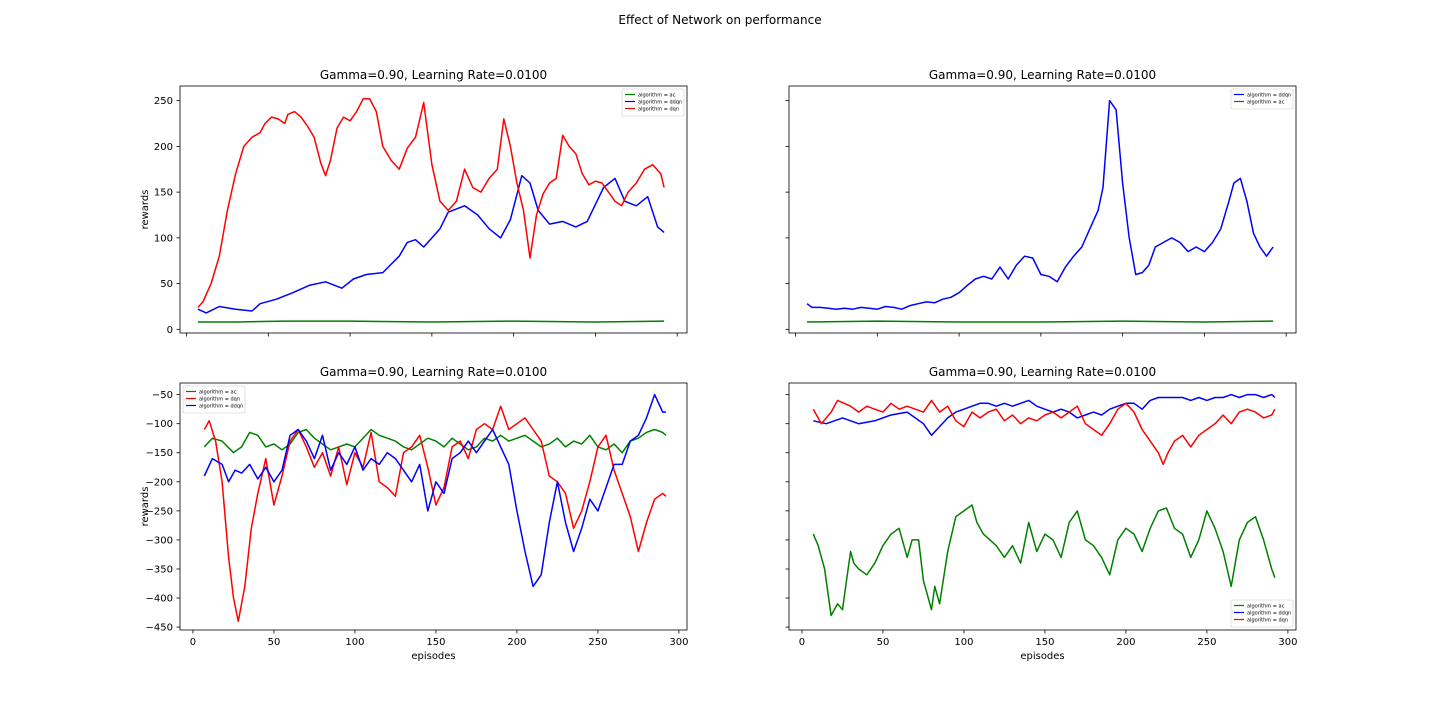 This screenshot has height=720, width=1440. What do you see at coordinates (163, 238) in the screenshot?
I see `y-tick-label: 100` at bounding box center [163, 238].